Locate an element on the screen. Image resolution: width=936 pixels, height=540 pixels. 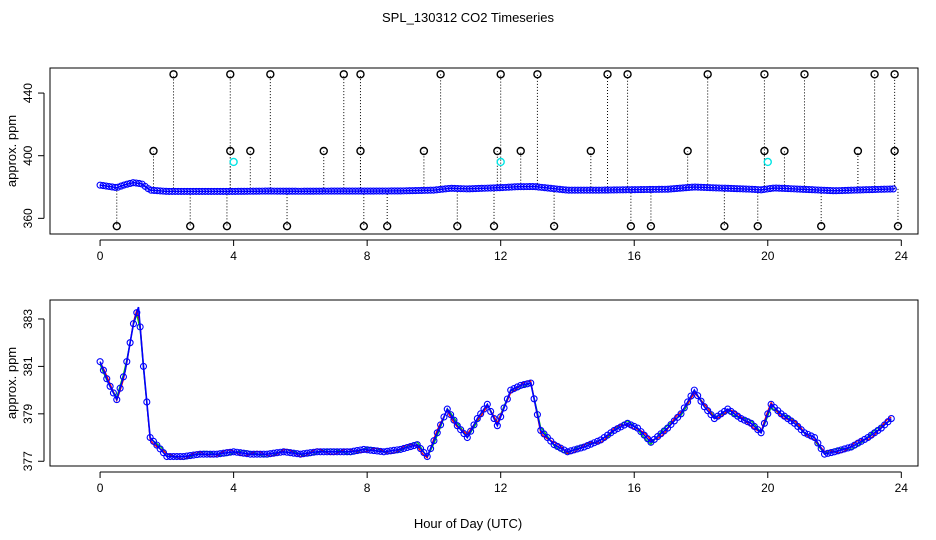
bottom-ylabel: approx. ppm is located at coordinates (11, 383).